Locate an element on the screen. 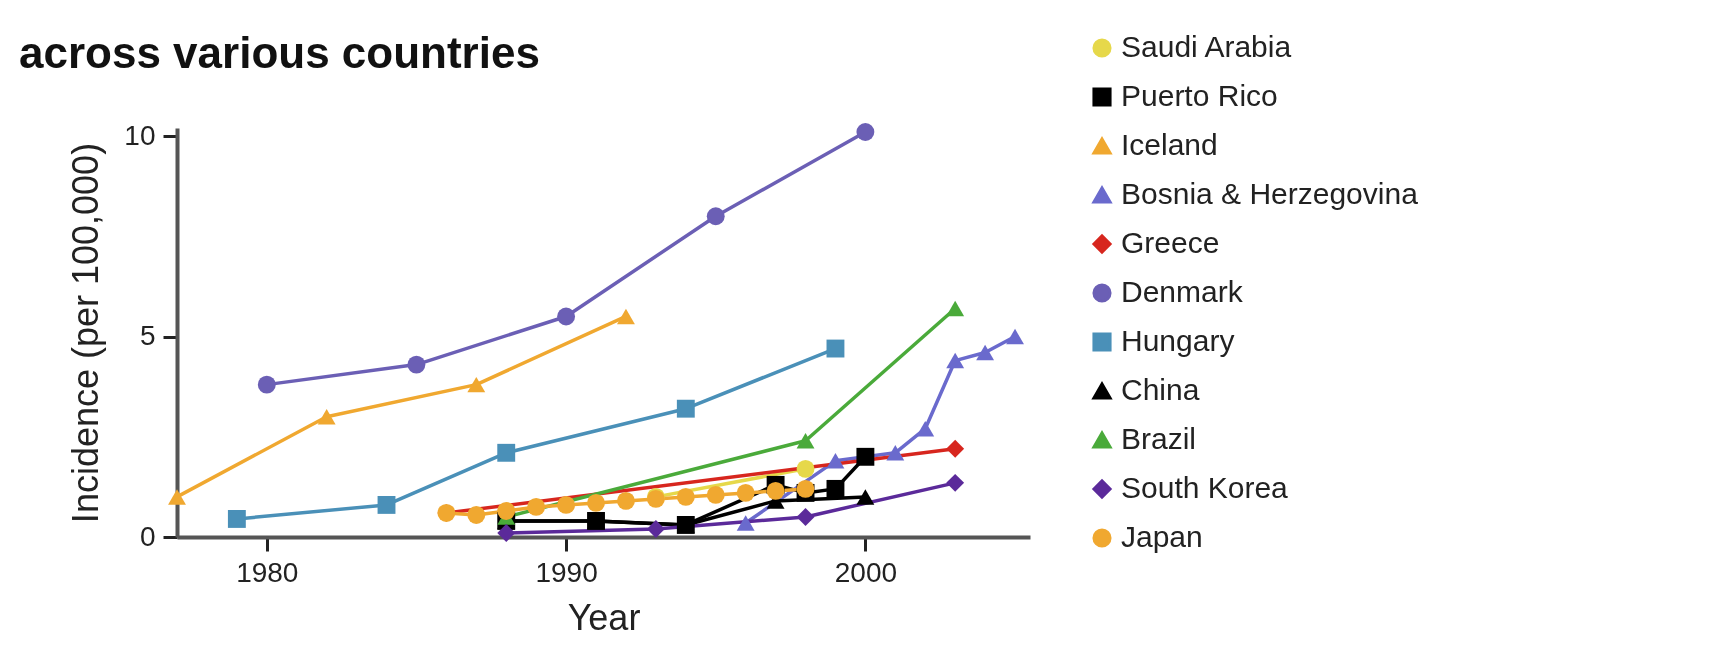 Image resolution: width=1736 pixels, height=663 pixels. legend-label: Brazil is located at coordinates (1159, 438).